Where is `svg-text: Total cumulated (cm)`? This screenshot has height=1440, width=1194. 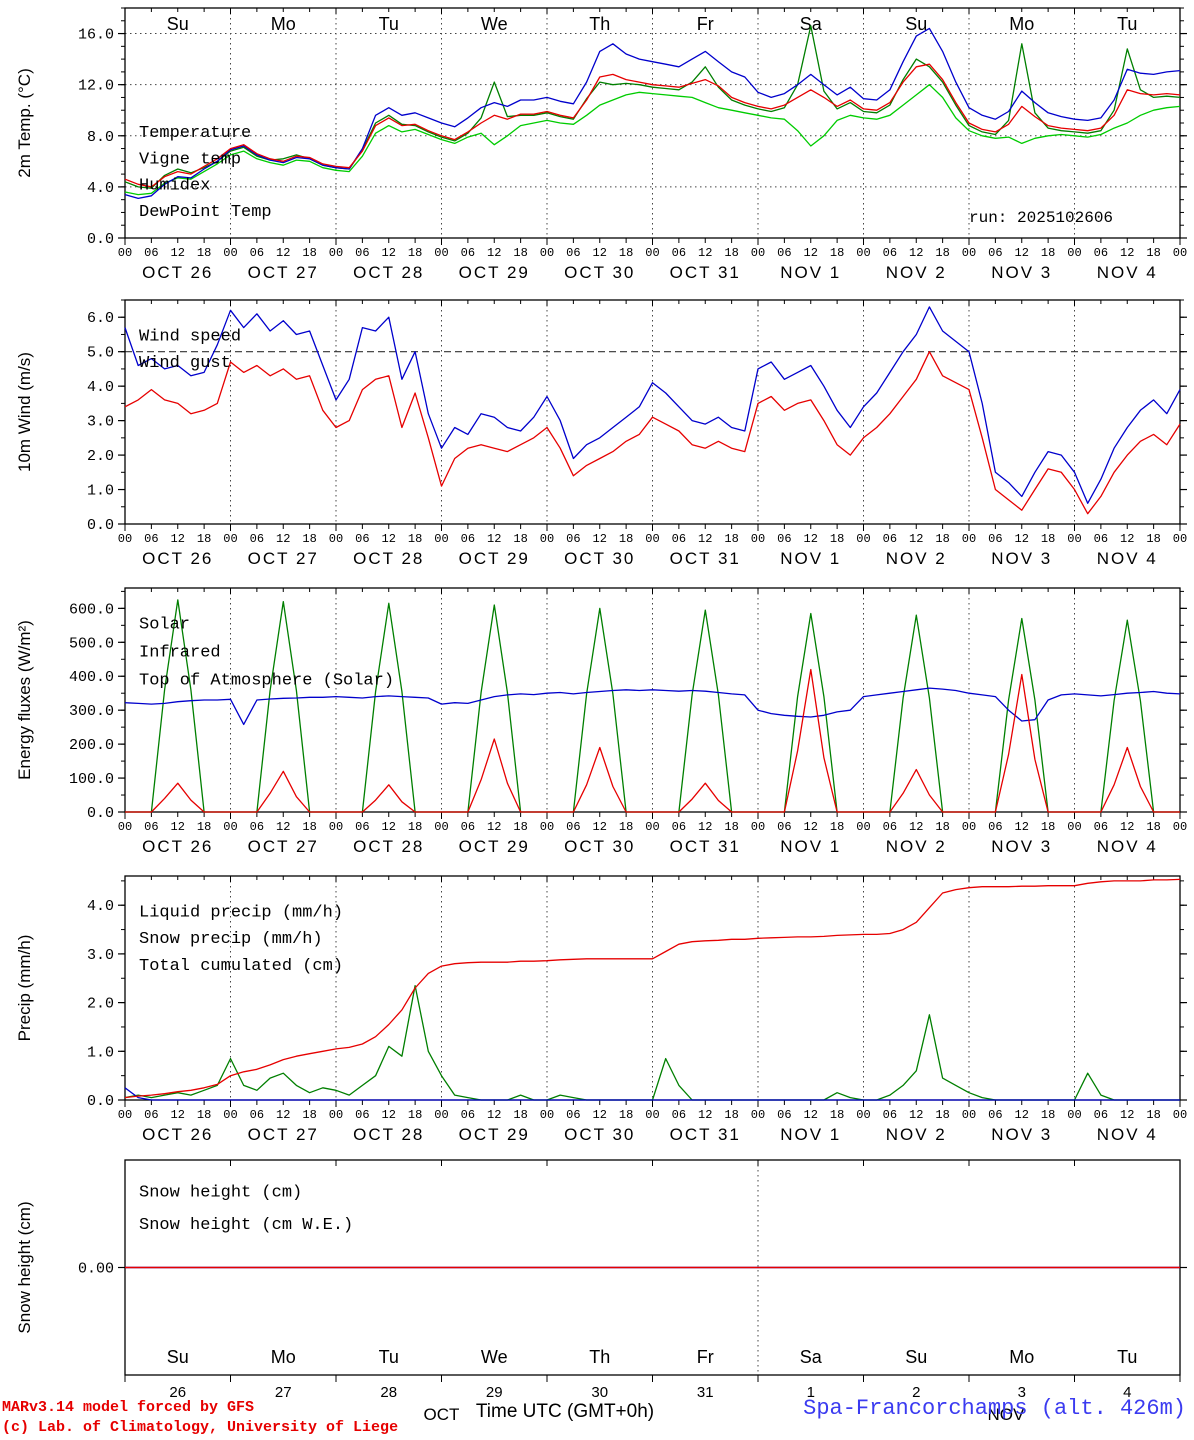
svg-text: Total cumulated (cm) is located at coordinates (241, 966).